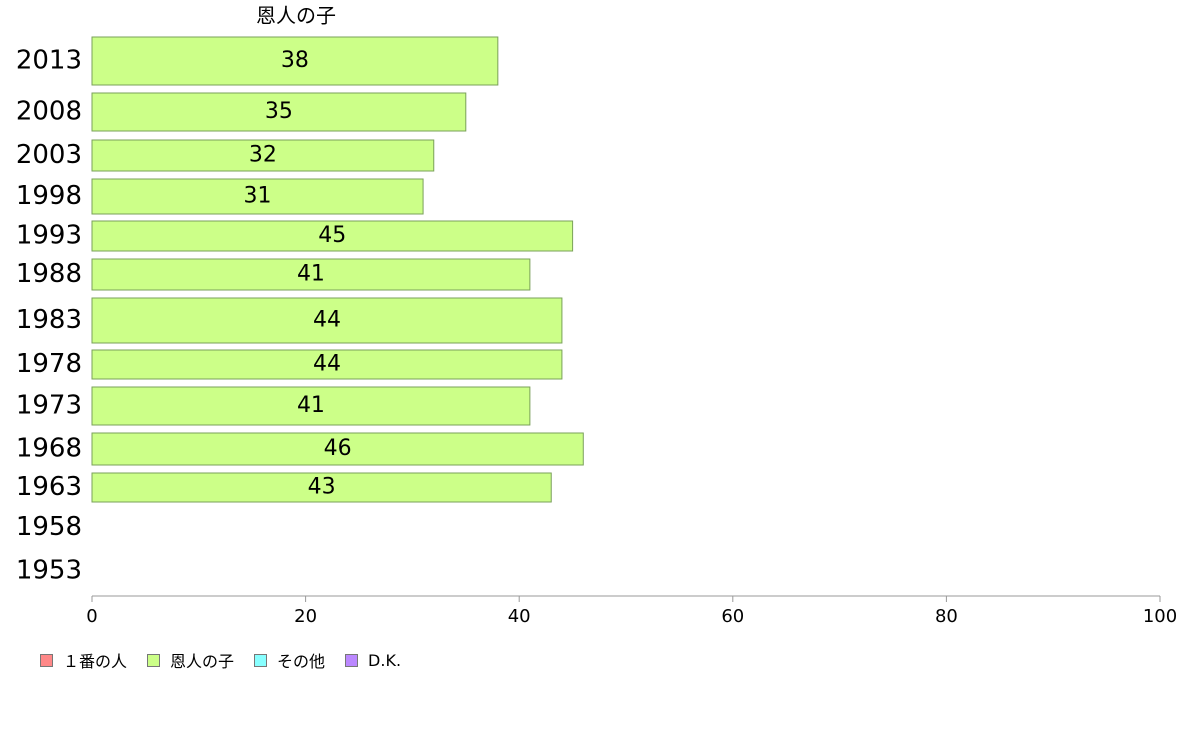 The height and width of the screenshot is (736, 1188). I want to click on legend-label-0: １番の人, so click(95, 661).